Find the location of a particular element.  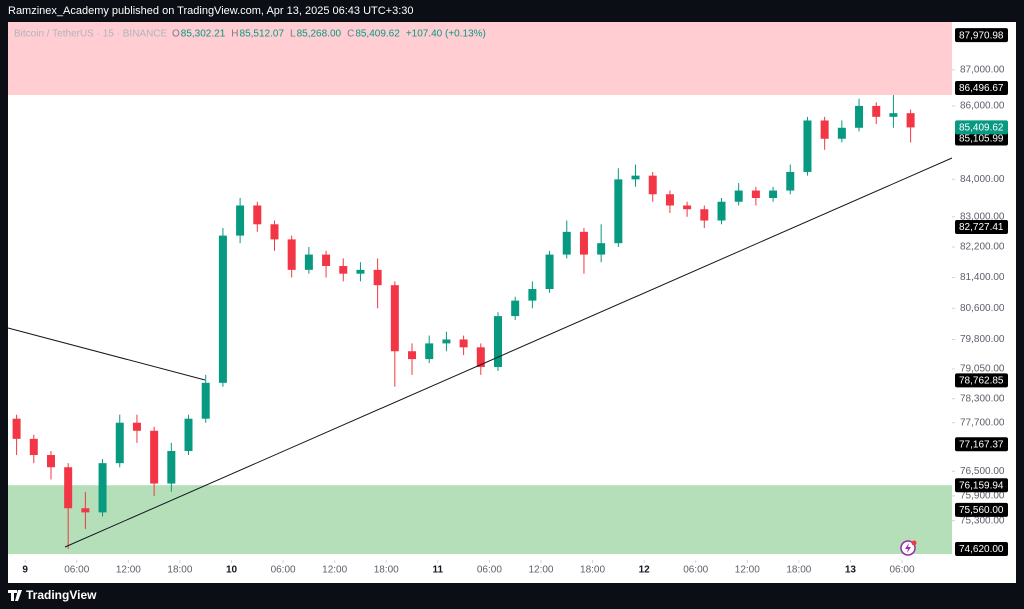

symbol-title: Bitcoin / TetherUS · 15 · BINANCE is located at coordinates (91, 34).